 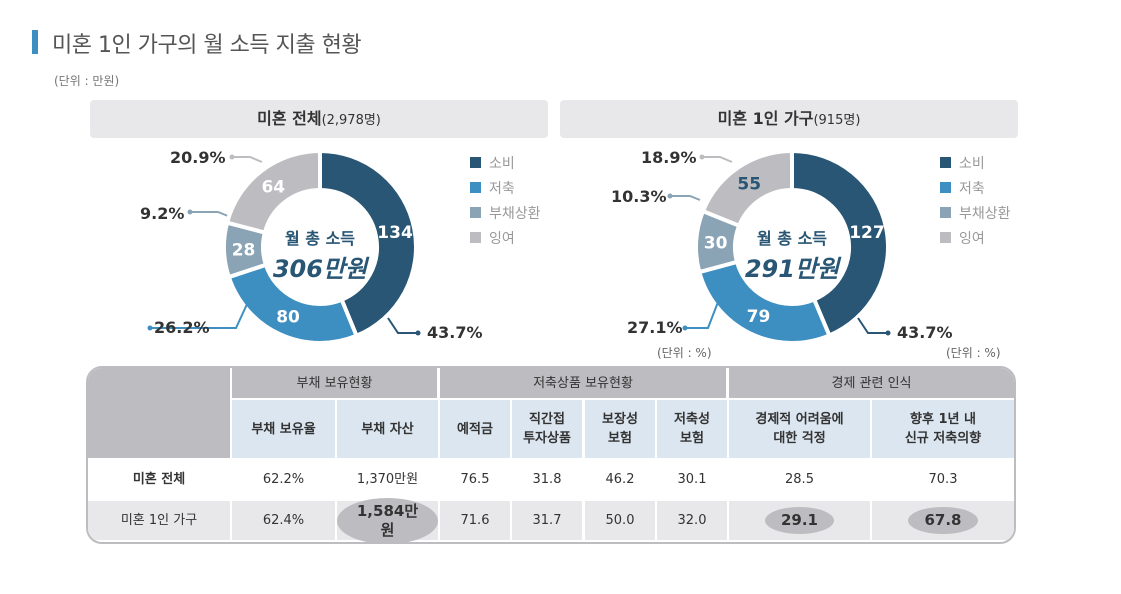 I want to click on cell-value: 28.5, so click(x=799, y=479).